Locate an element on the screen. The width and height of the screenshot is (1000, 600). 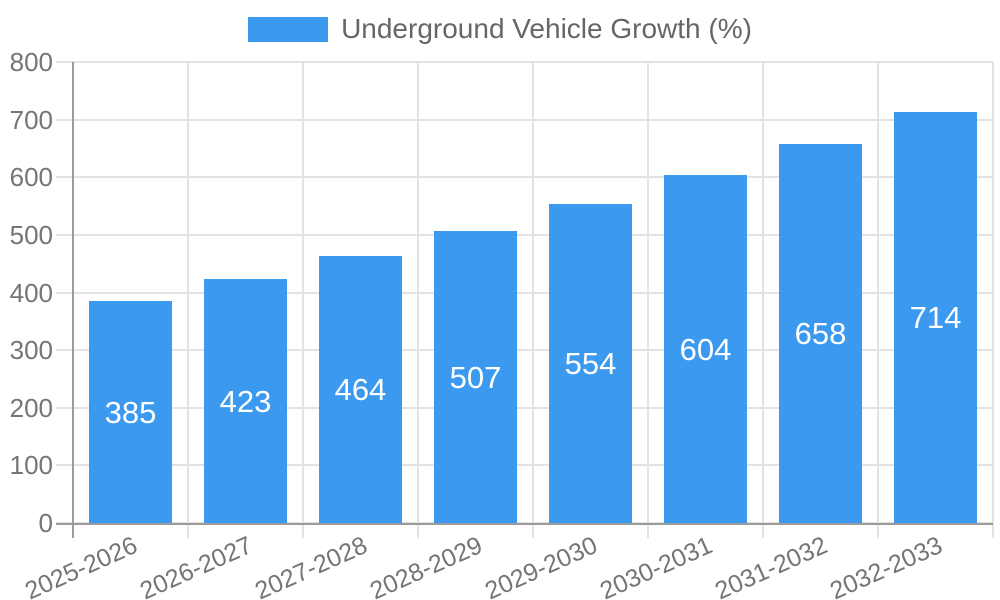
bar-value-label: 507 is located at coordinates (475, 377).